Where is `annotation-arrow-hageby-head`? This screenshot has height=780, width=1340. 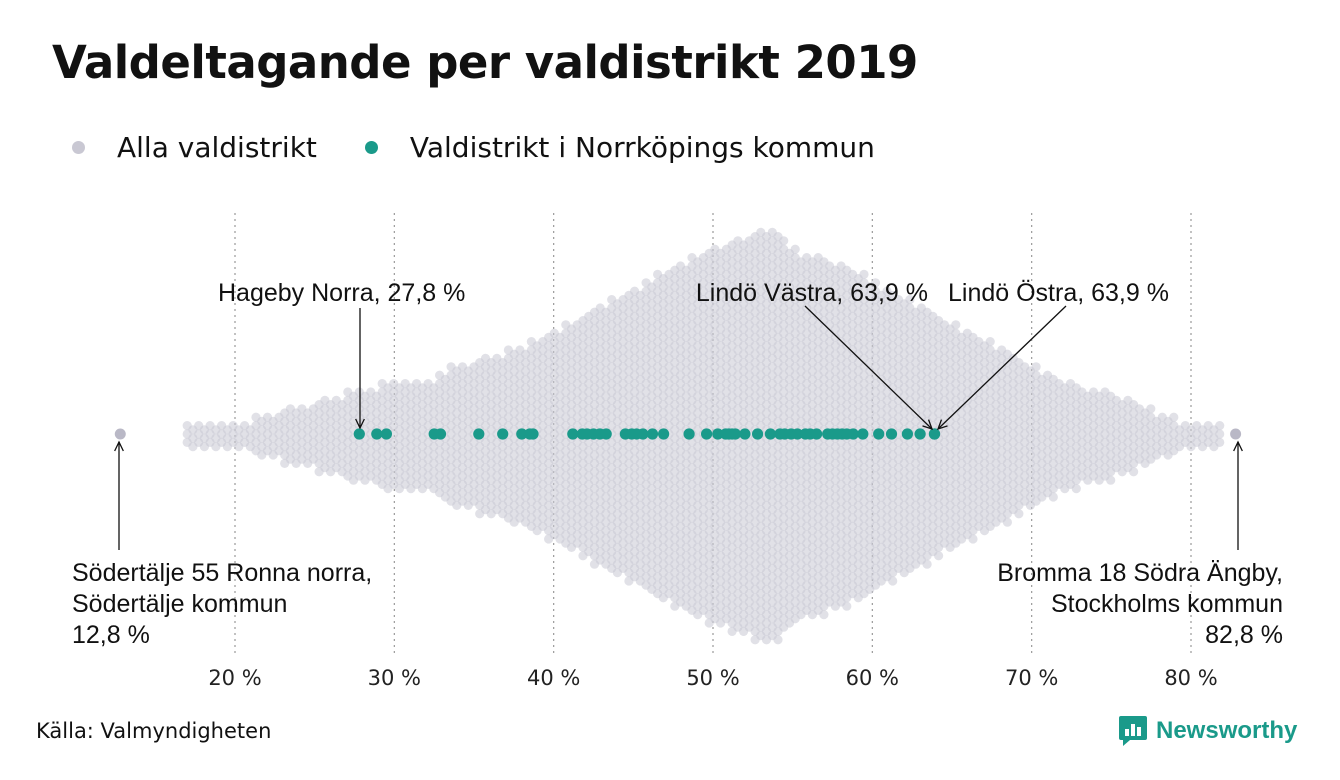
annotation-arrow-hageby-head is located at coordinates (360, 424).